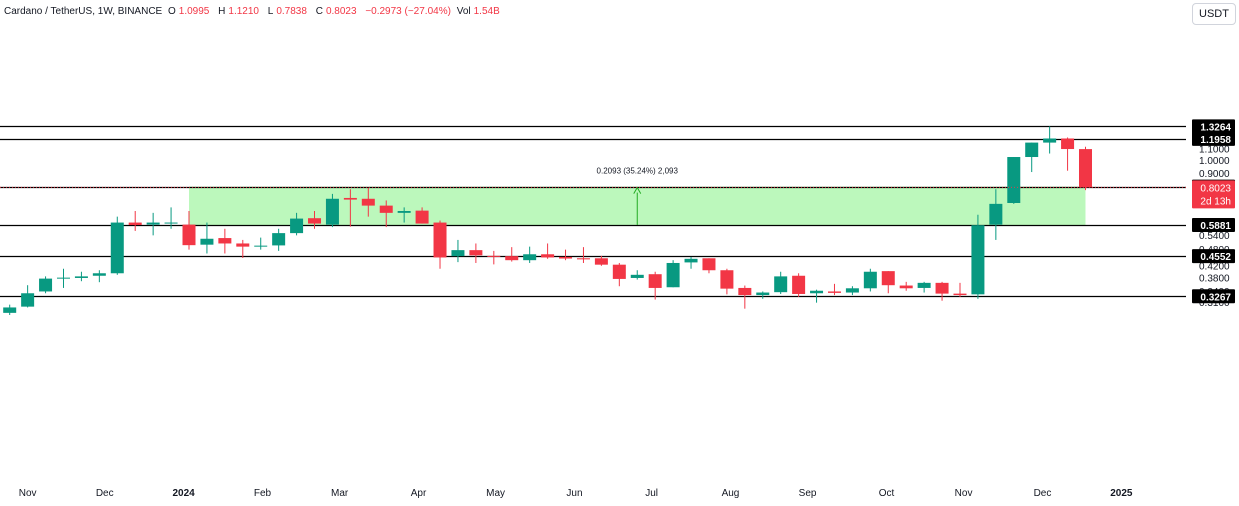 The image size is (1239, 506). What do you see at coordinates (1214, 278) in the screenshot?
I see `price-tick-label: 0.3800` at bounding box center [1214, 278].